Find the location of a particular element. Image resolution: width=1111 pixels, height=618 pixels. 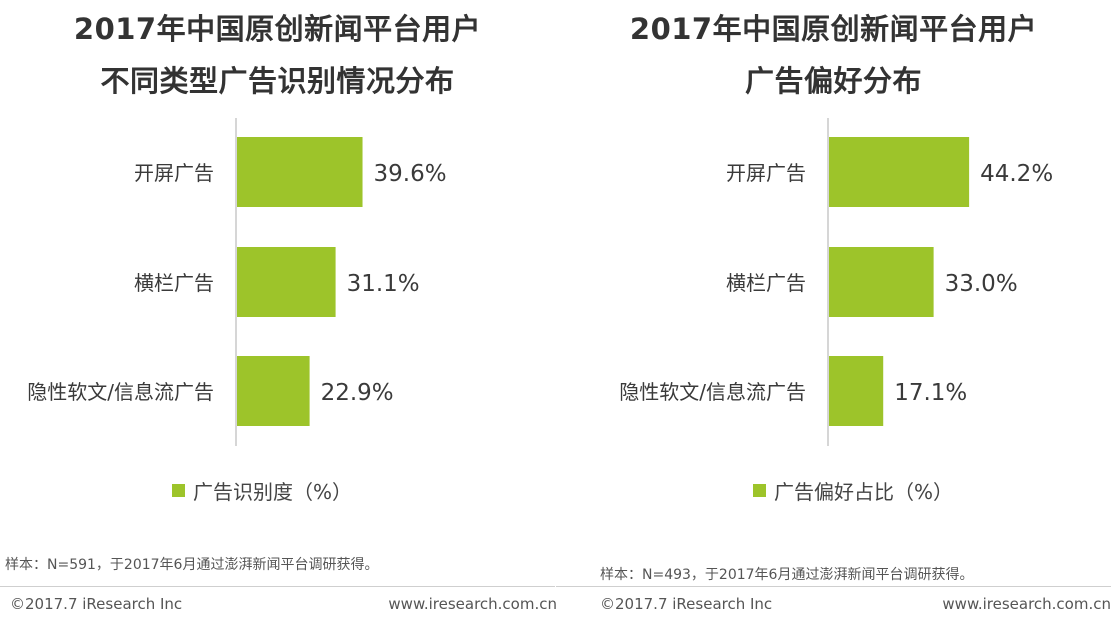

chart-title-line-2: 广告偏好分布 is located at coordinates (833, 81).